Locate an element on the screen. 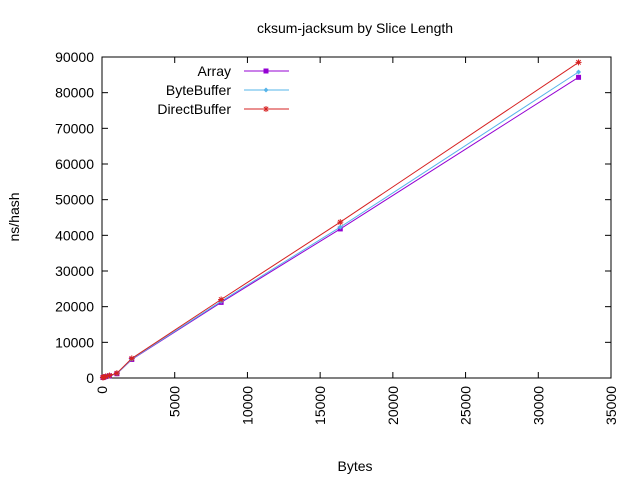  data-point-array is located at coordinates (579, 77).